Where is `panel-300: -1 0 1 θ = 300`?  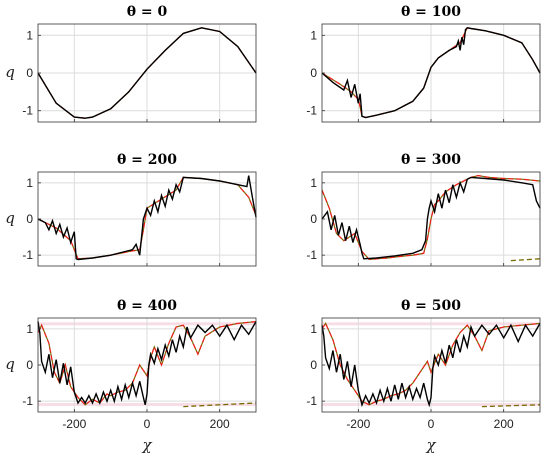
panel-300: -1 0 1 θ = 300 is located at coordinates (423, 209).